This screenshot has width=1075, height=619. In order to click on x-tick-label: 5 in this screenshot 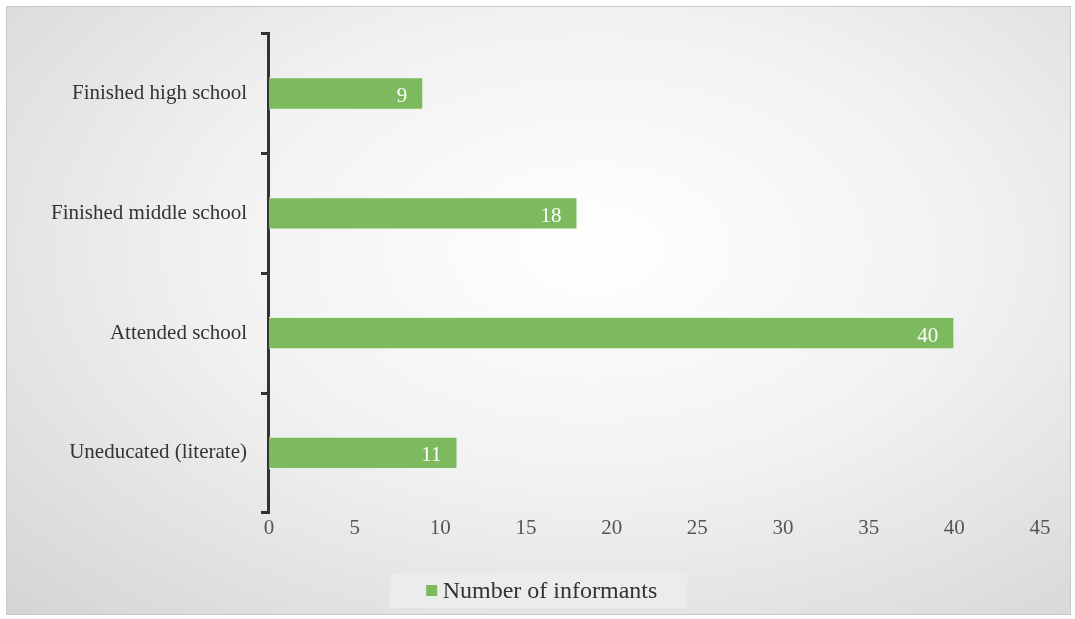, I will do `click(354, 526)`.